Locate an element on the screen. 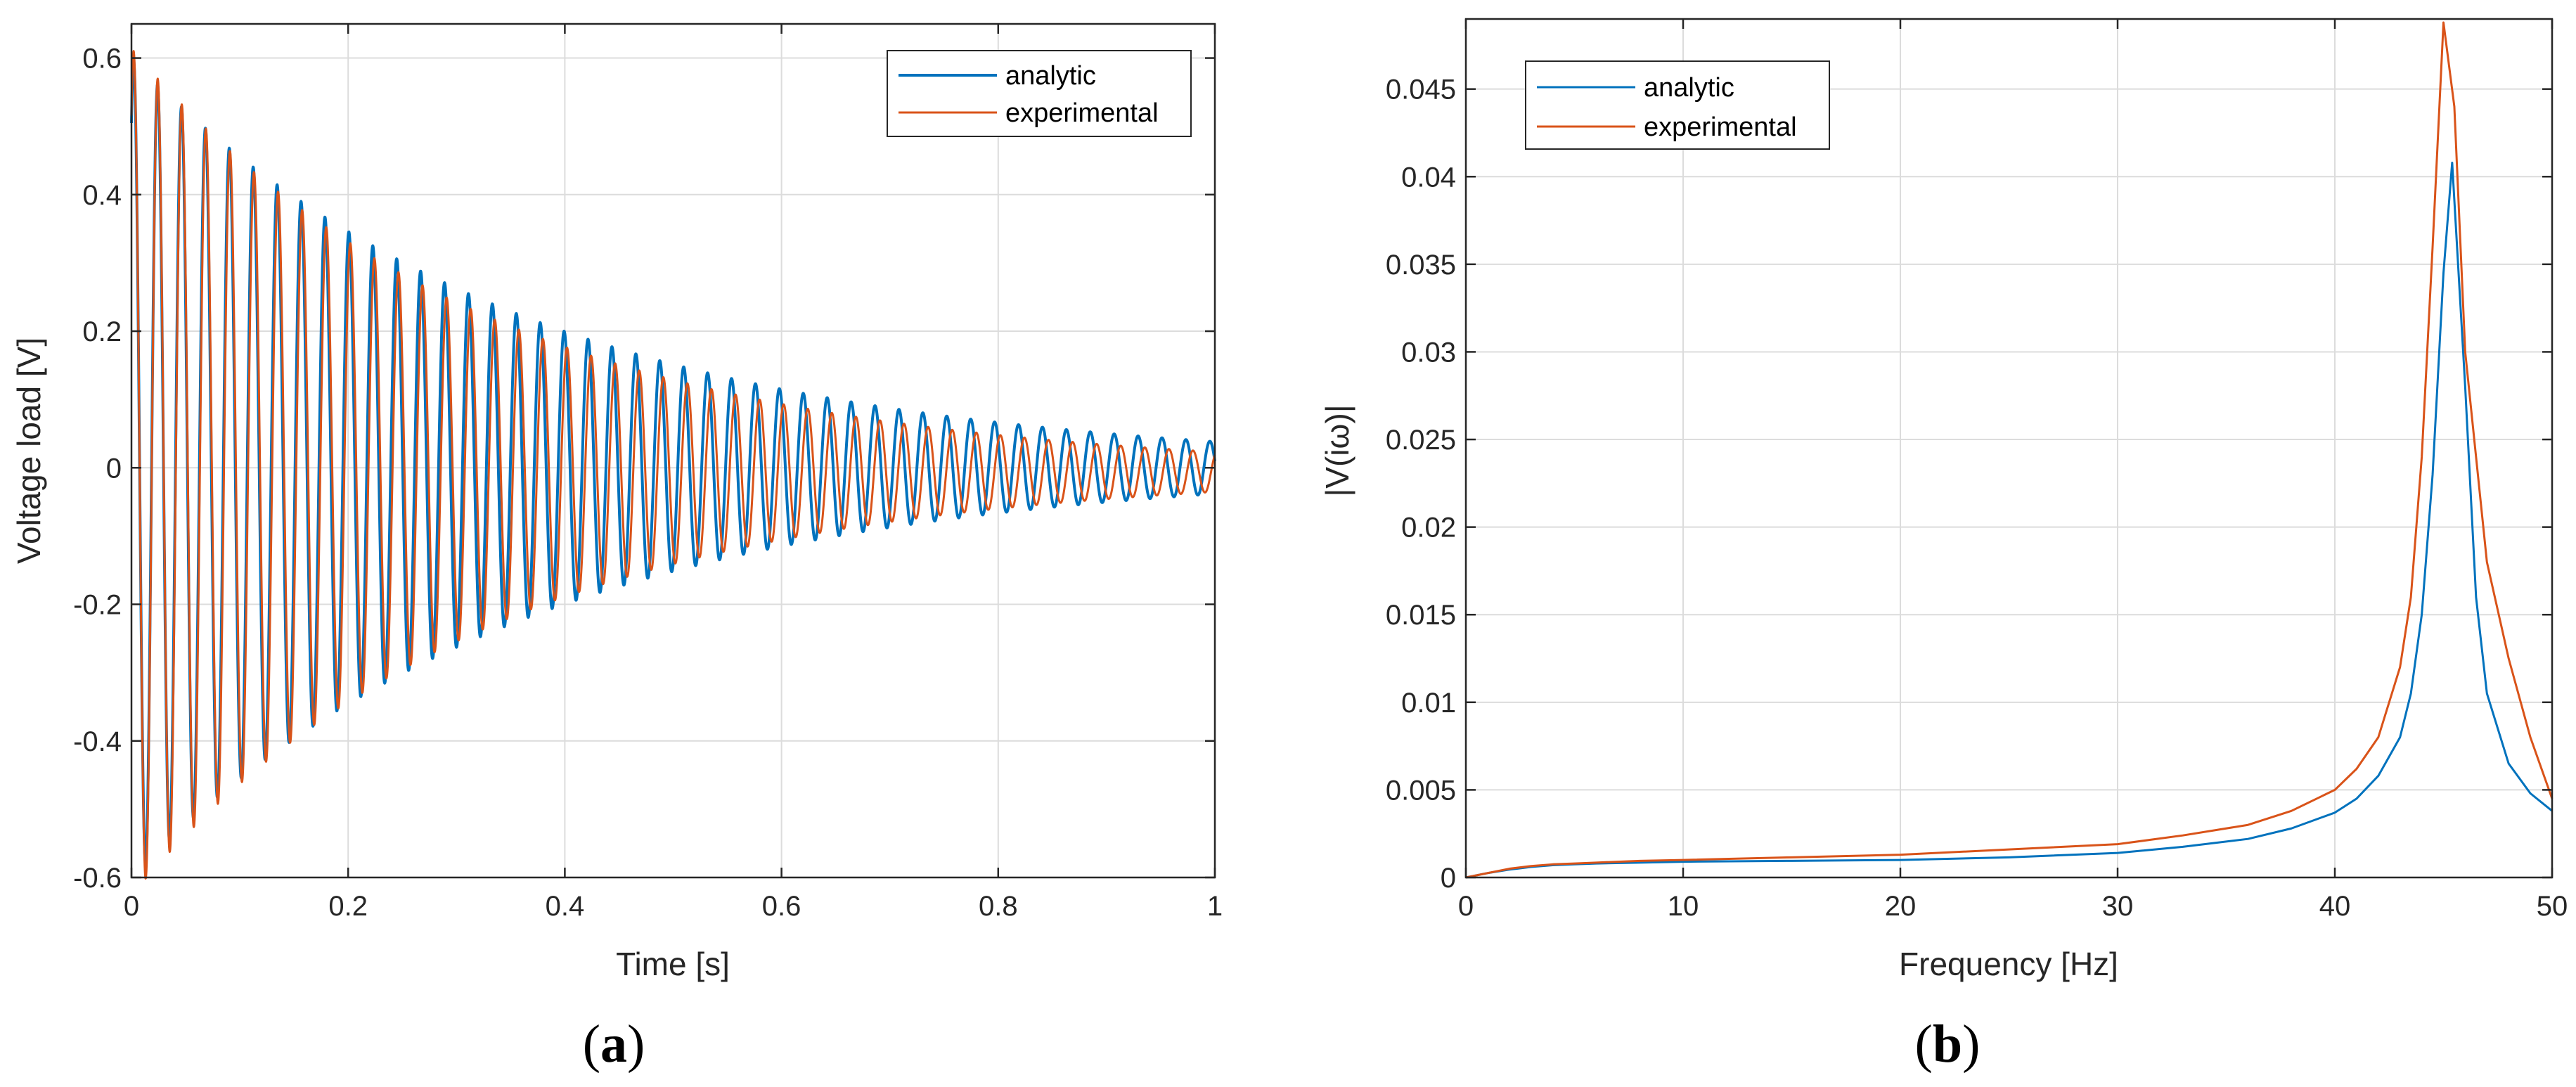  panel-a-legend: analytic experimental is located at coordinates (1039, 94).